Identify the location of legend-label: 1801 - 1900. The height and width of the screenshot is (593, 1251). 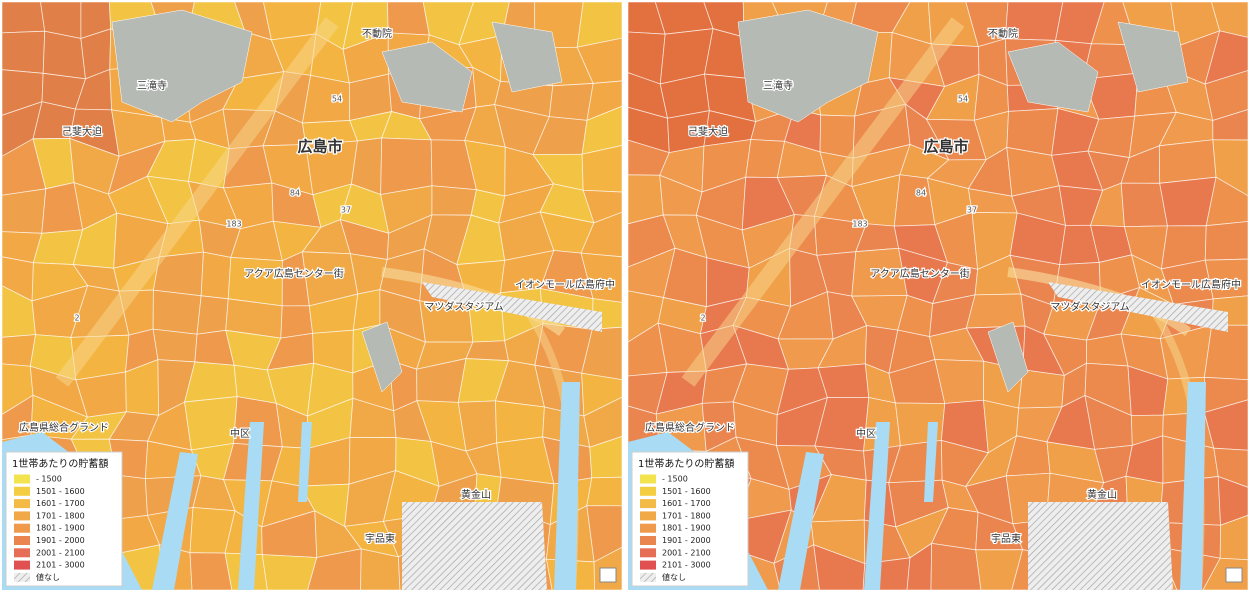
(686, 528).